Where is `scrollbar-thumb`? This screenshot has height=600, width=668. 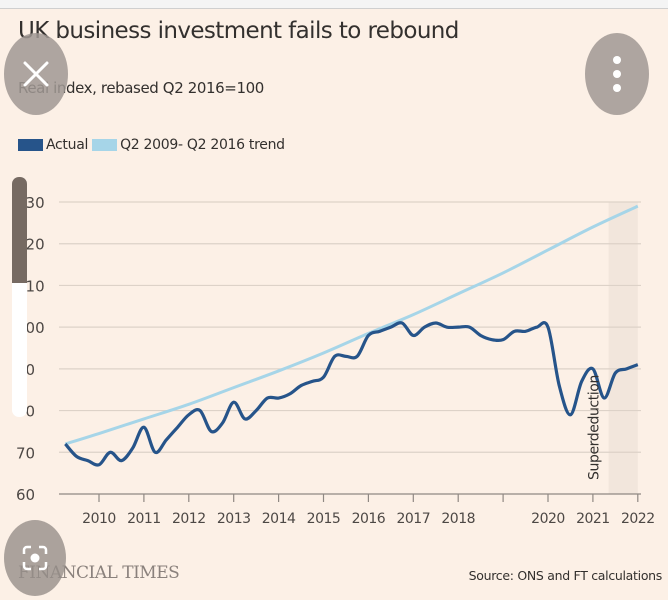 scrollbar-thumb is located at coordinates (19, 230).